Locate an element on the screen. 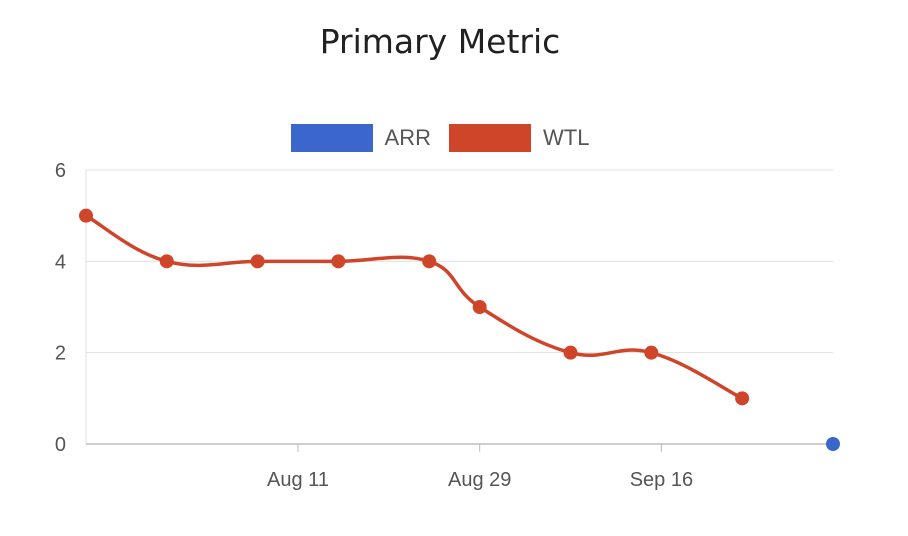 This screenshot has height=536, width=908. x-tick-label-1: Aug 29 is located at coordinates (479, 480).